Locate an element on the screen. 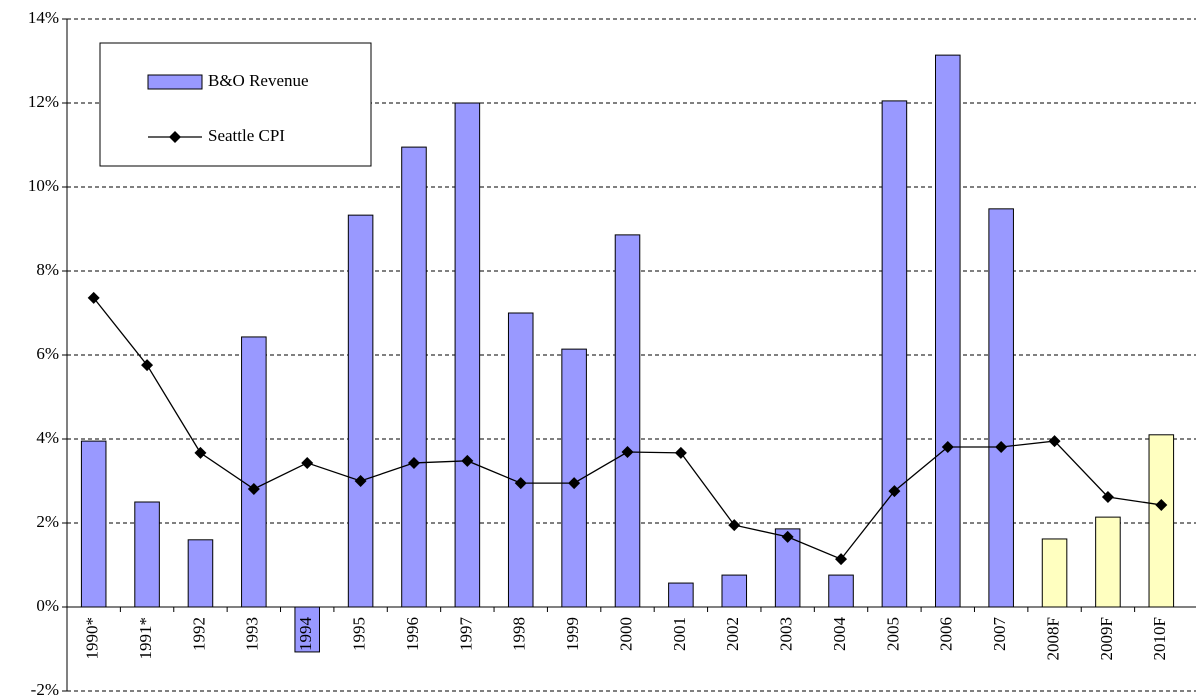  x-tick-label: 1995 is located at coordinates (359, 634).